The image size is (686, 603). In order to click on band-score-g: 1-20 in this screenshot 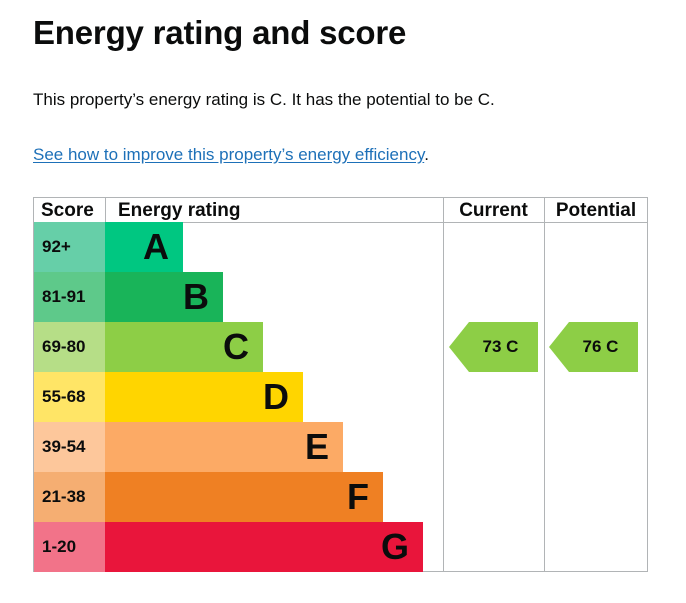, I will do `click(69, 547)`.